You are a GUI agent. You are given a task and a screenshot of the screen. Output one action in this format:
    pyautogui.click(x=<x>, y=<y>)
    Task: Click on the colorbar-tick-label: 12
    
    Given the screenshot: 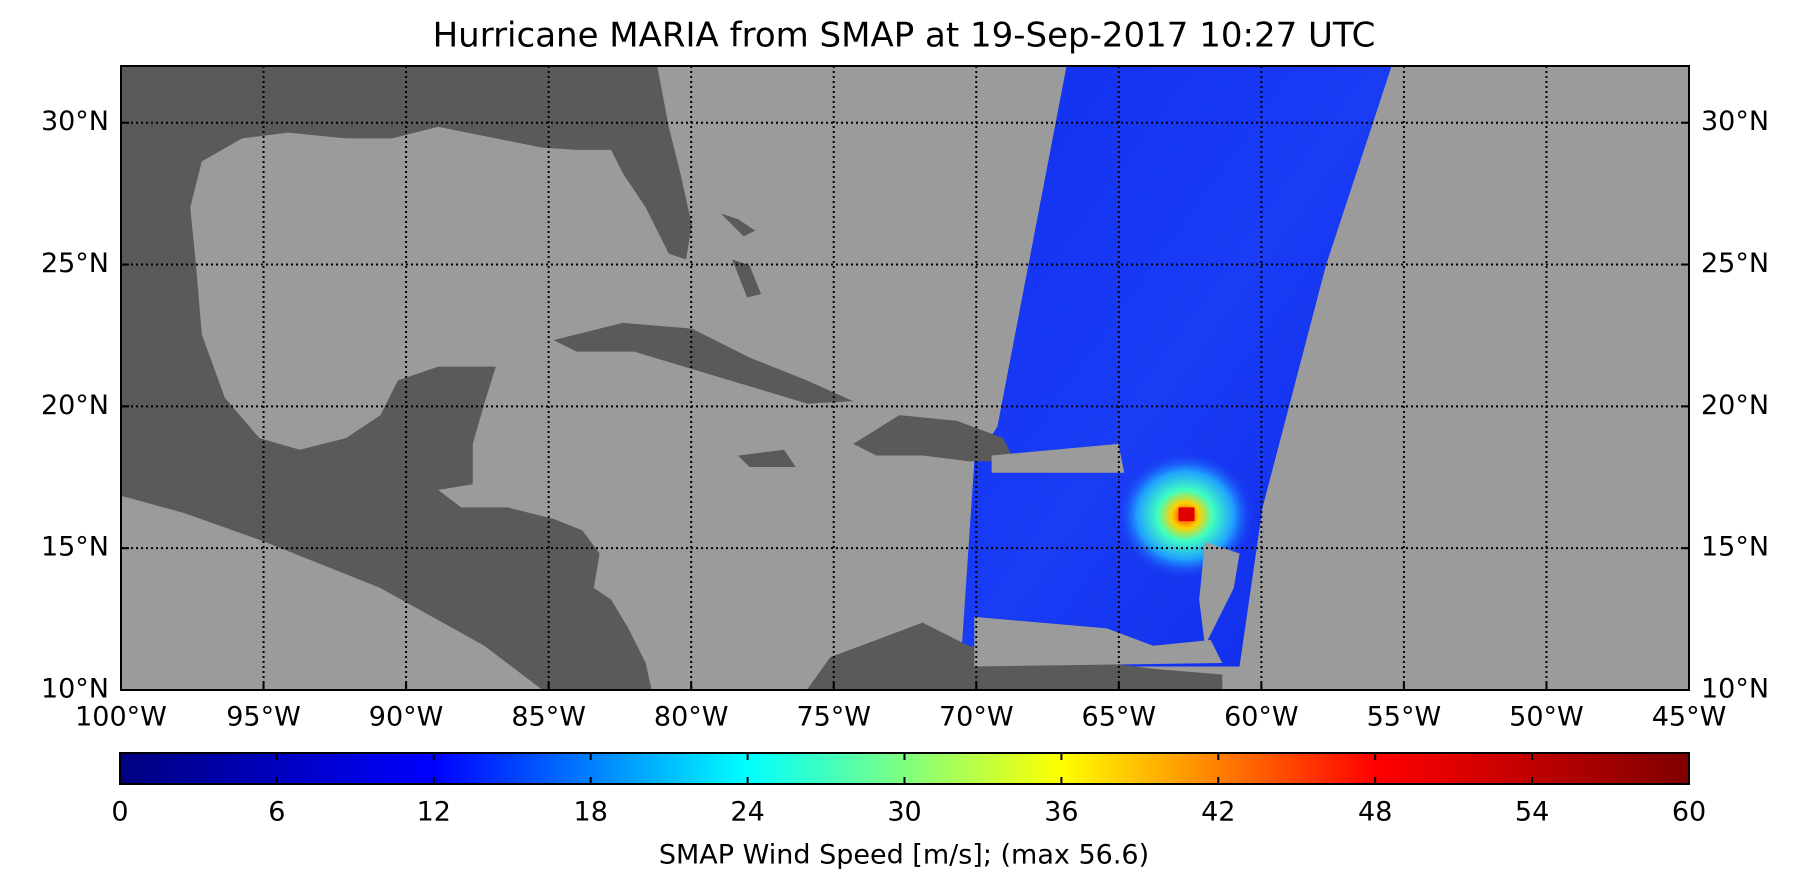 What is the action you would take?
    pyautogui.click(x=434, y=812)
    